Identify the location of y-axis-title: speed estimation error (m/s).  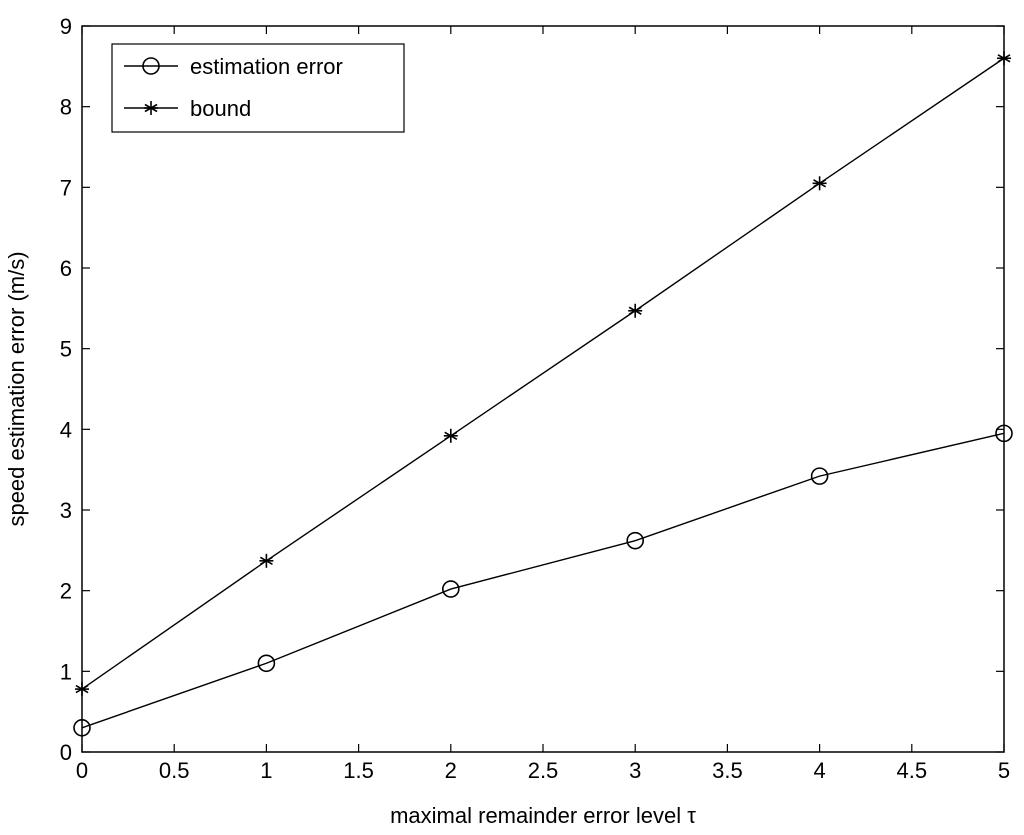
(16, 388).